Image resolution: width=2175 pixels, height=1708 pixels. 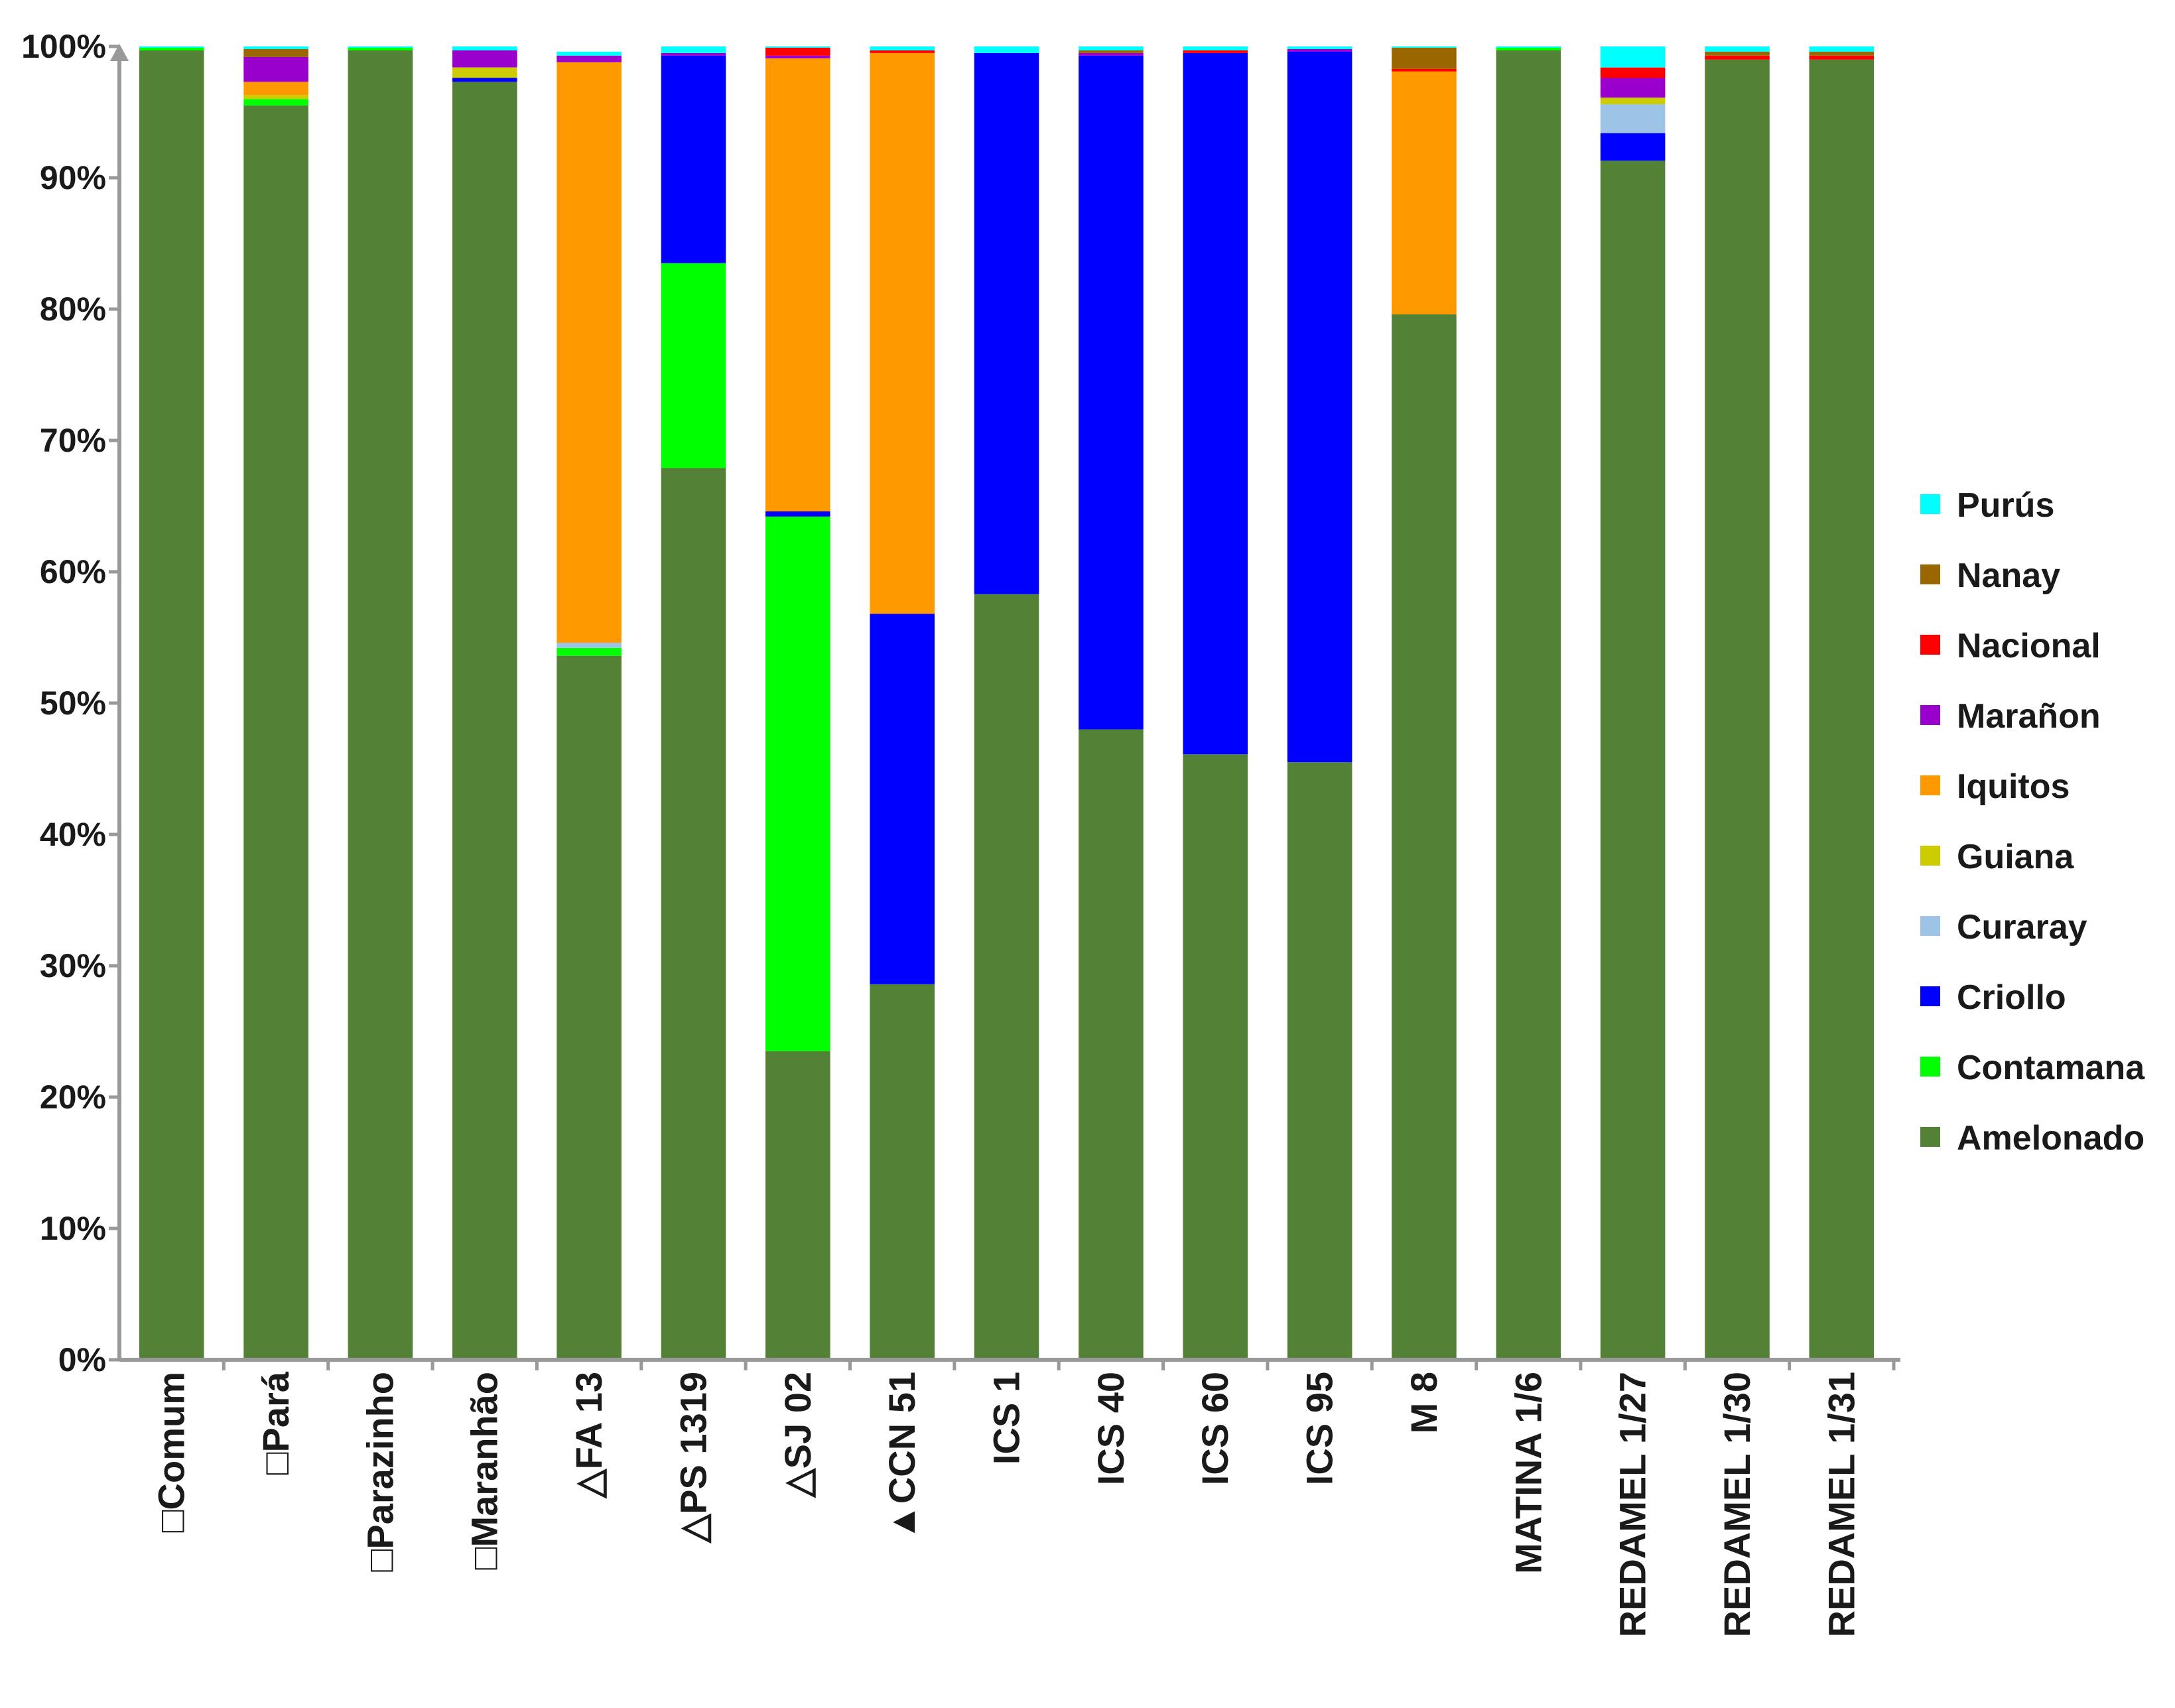 I want to click on legend-label: Amelonado, so click(x=2050, y=1138).